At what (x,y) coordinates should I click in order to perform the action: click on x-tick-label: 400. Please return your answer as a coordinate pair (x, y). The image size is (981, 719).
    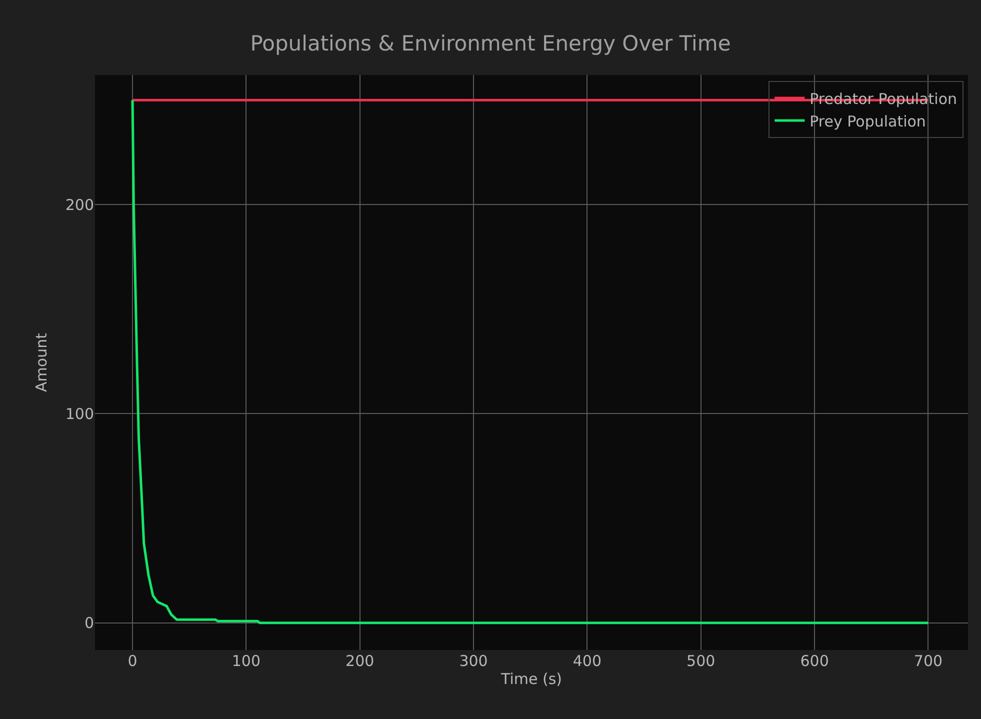
    Looking at the image, I should click on (587, 661).